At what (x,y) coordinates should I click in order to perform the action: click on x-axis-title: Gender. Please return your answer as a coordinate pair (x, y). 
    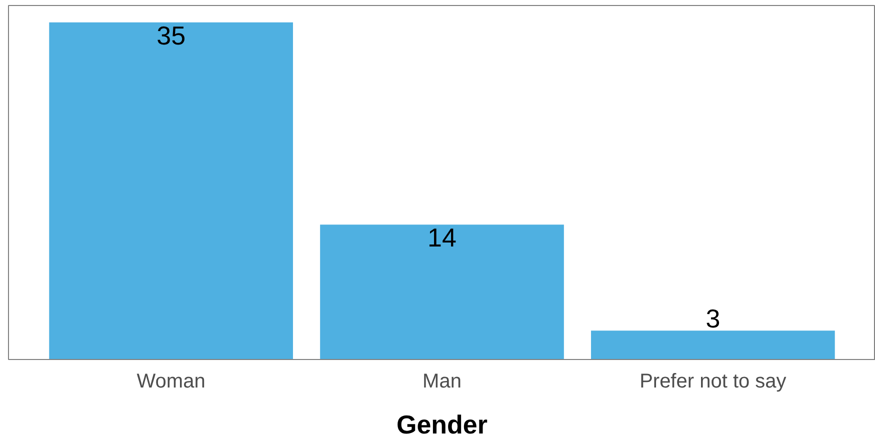
    Looking at the image, I should click on (442, 425).